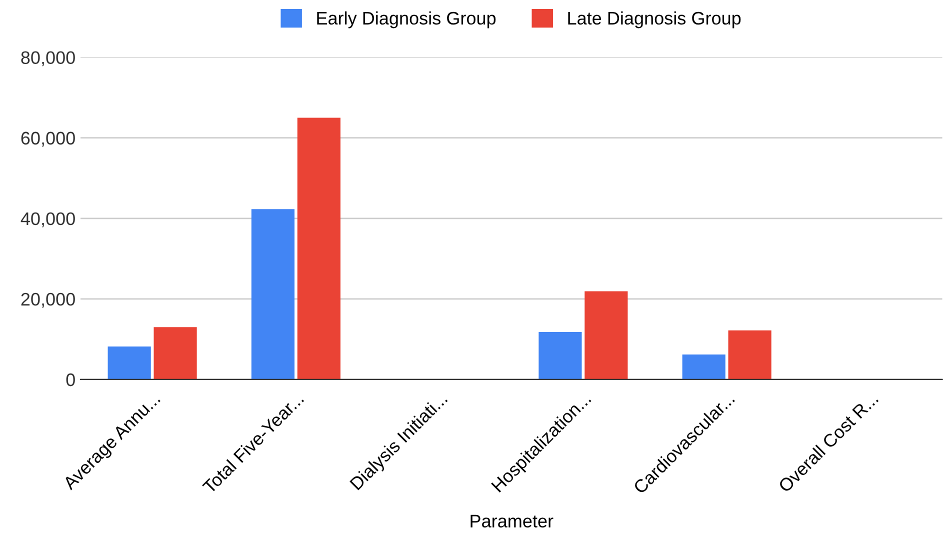 The width and height of the screenshot is (947, 546). What do you see at coordinates (70, 379) in the screenshot?
I see `y-tick-label: 0` at bounding box center [70, 379].